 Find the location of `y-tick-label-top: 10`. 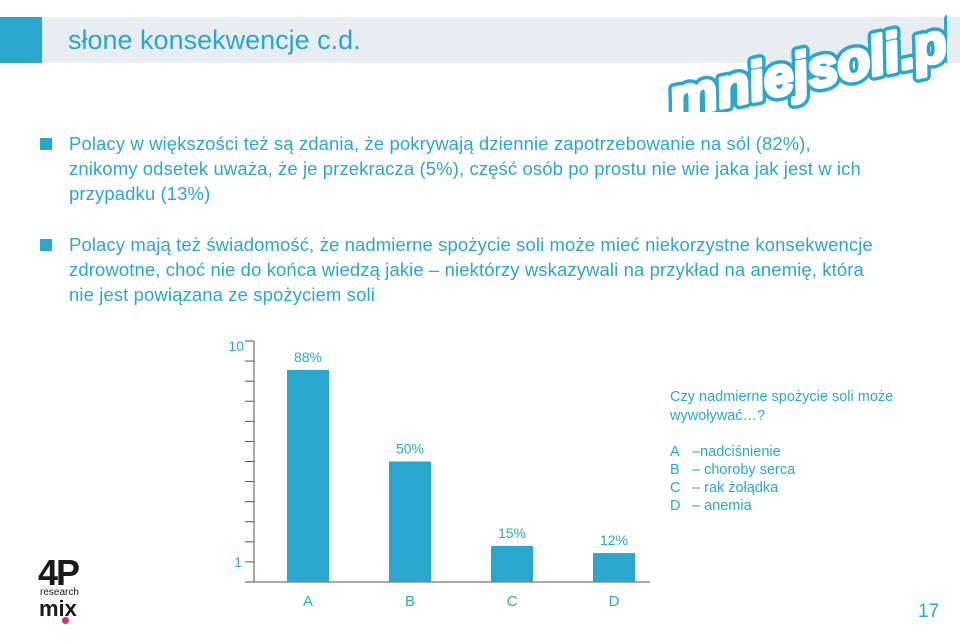

y-tick-label-top: 10 is located at coordinates (236, 346).